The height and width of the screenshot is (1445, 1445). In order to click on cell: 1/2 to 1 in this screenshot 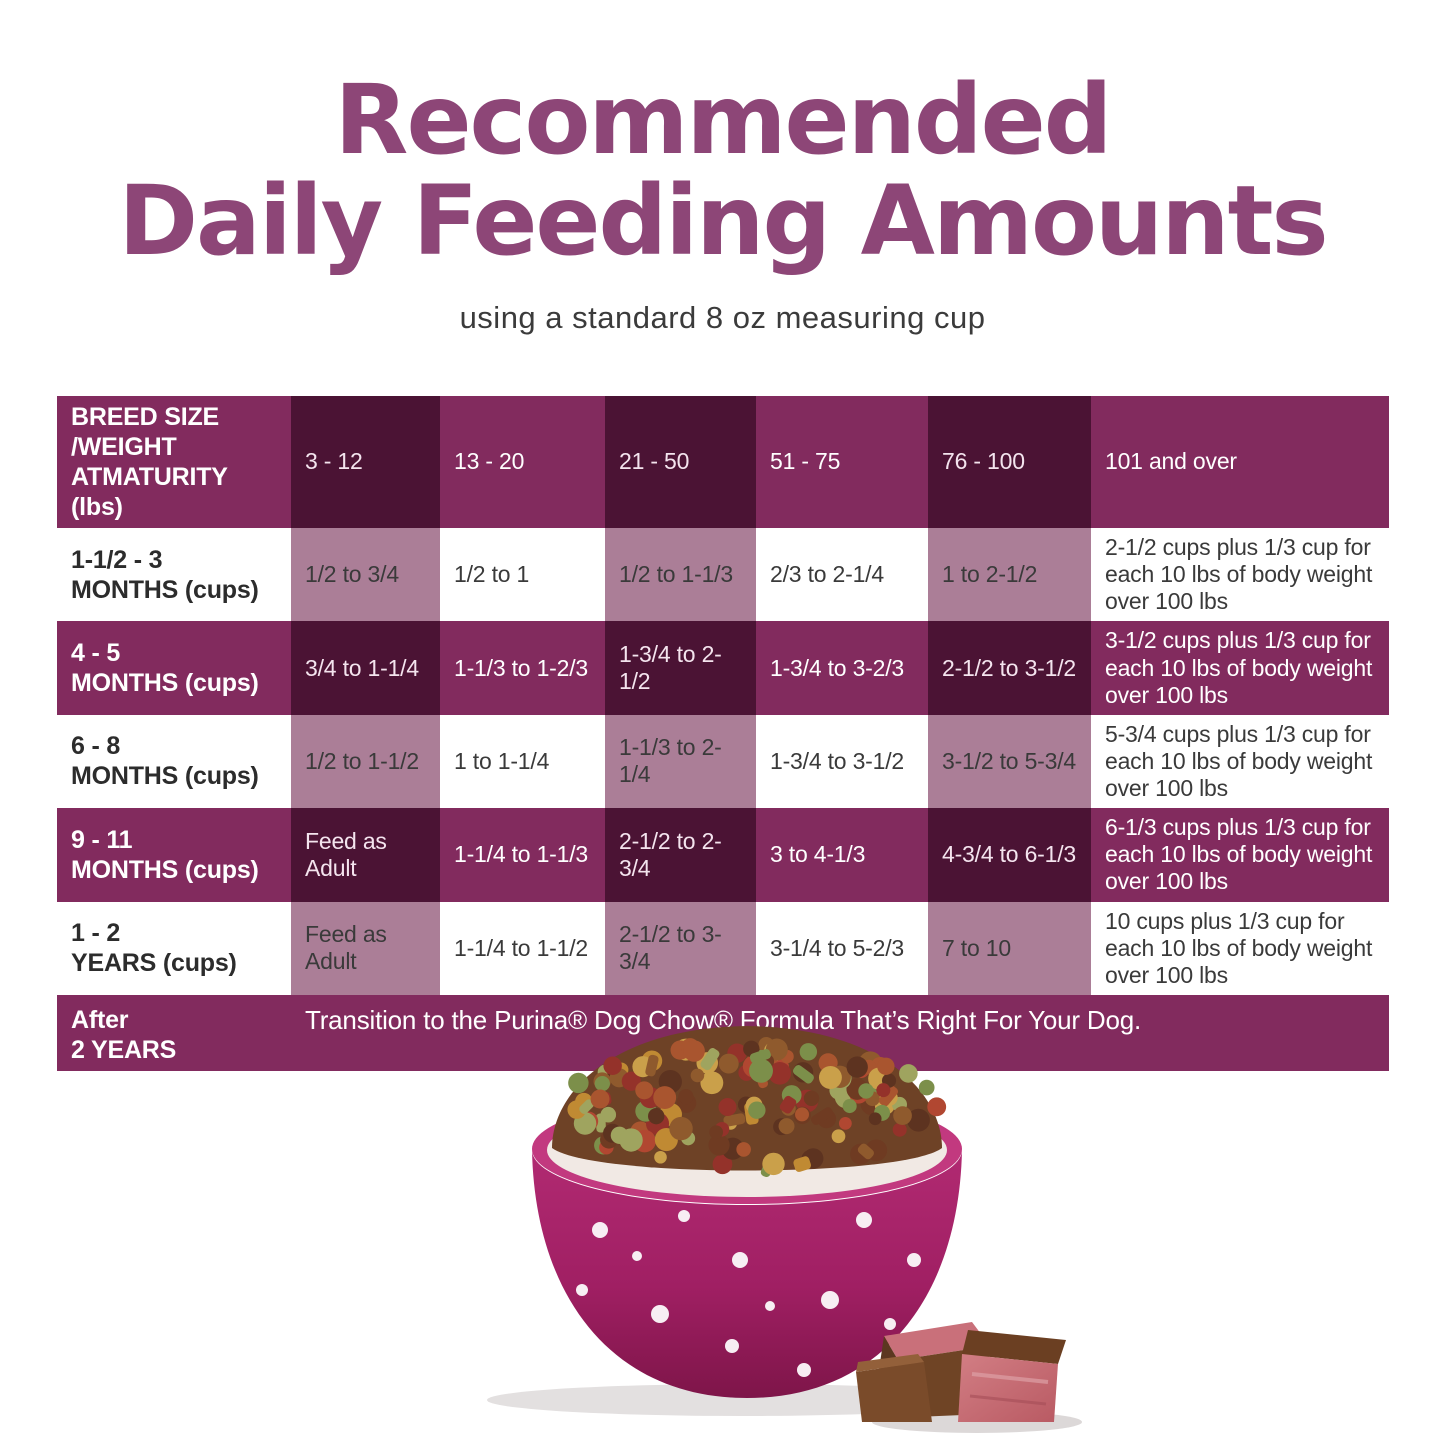, I will do `click(522, 575)`.